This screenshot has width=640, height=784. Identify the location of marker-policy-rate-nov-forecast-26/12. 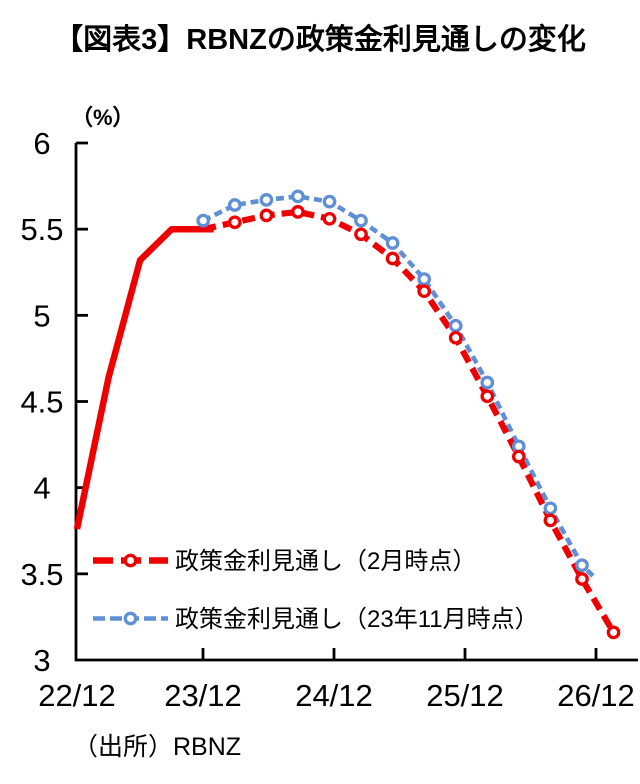
(582, 565).